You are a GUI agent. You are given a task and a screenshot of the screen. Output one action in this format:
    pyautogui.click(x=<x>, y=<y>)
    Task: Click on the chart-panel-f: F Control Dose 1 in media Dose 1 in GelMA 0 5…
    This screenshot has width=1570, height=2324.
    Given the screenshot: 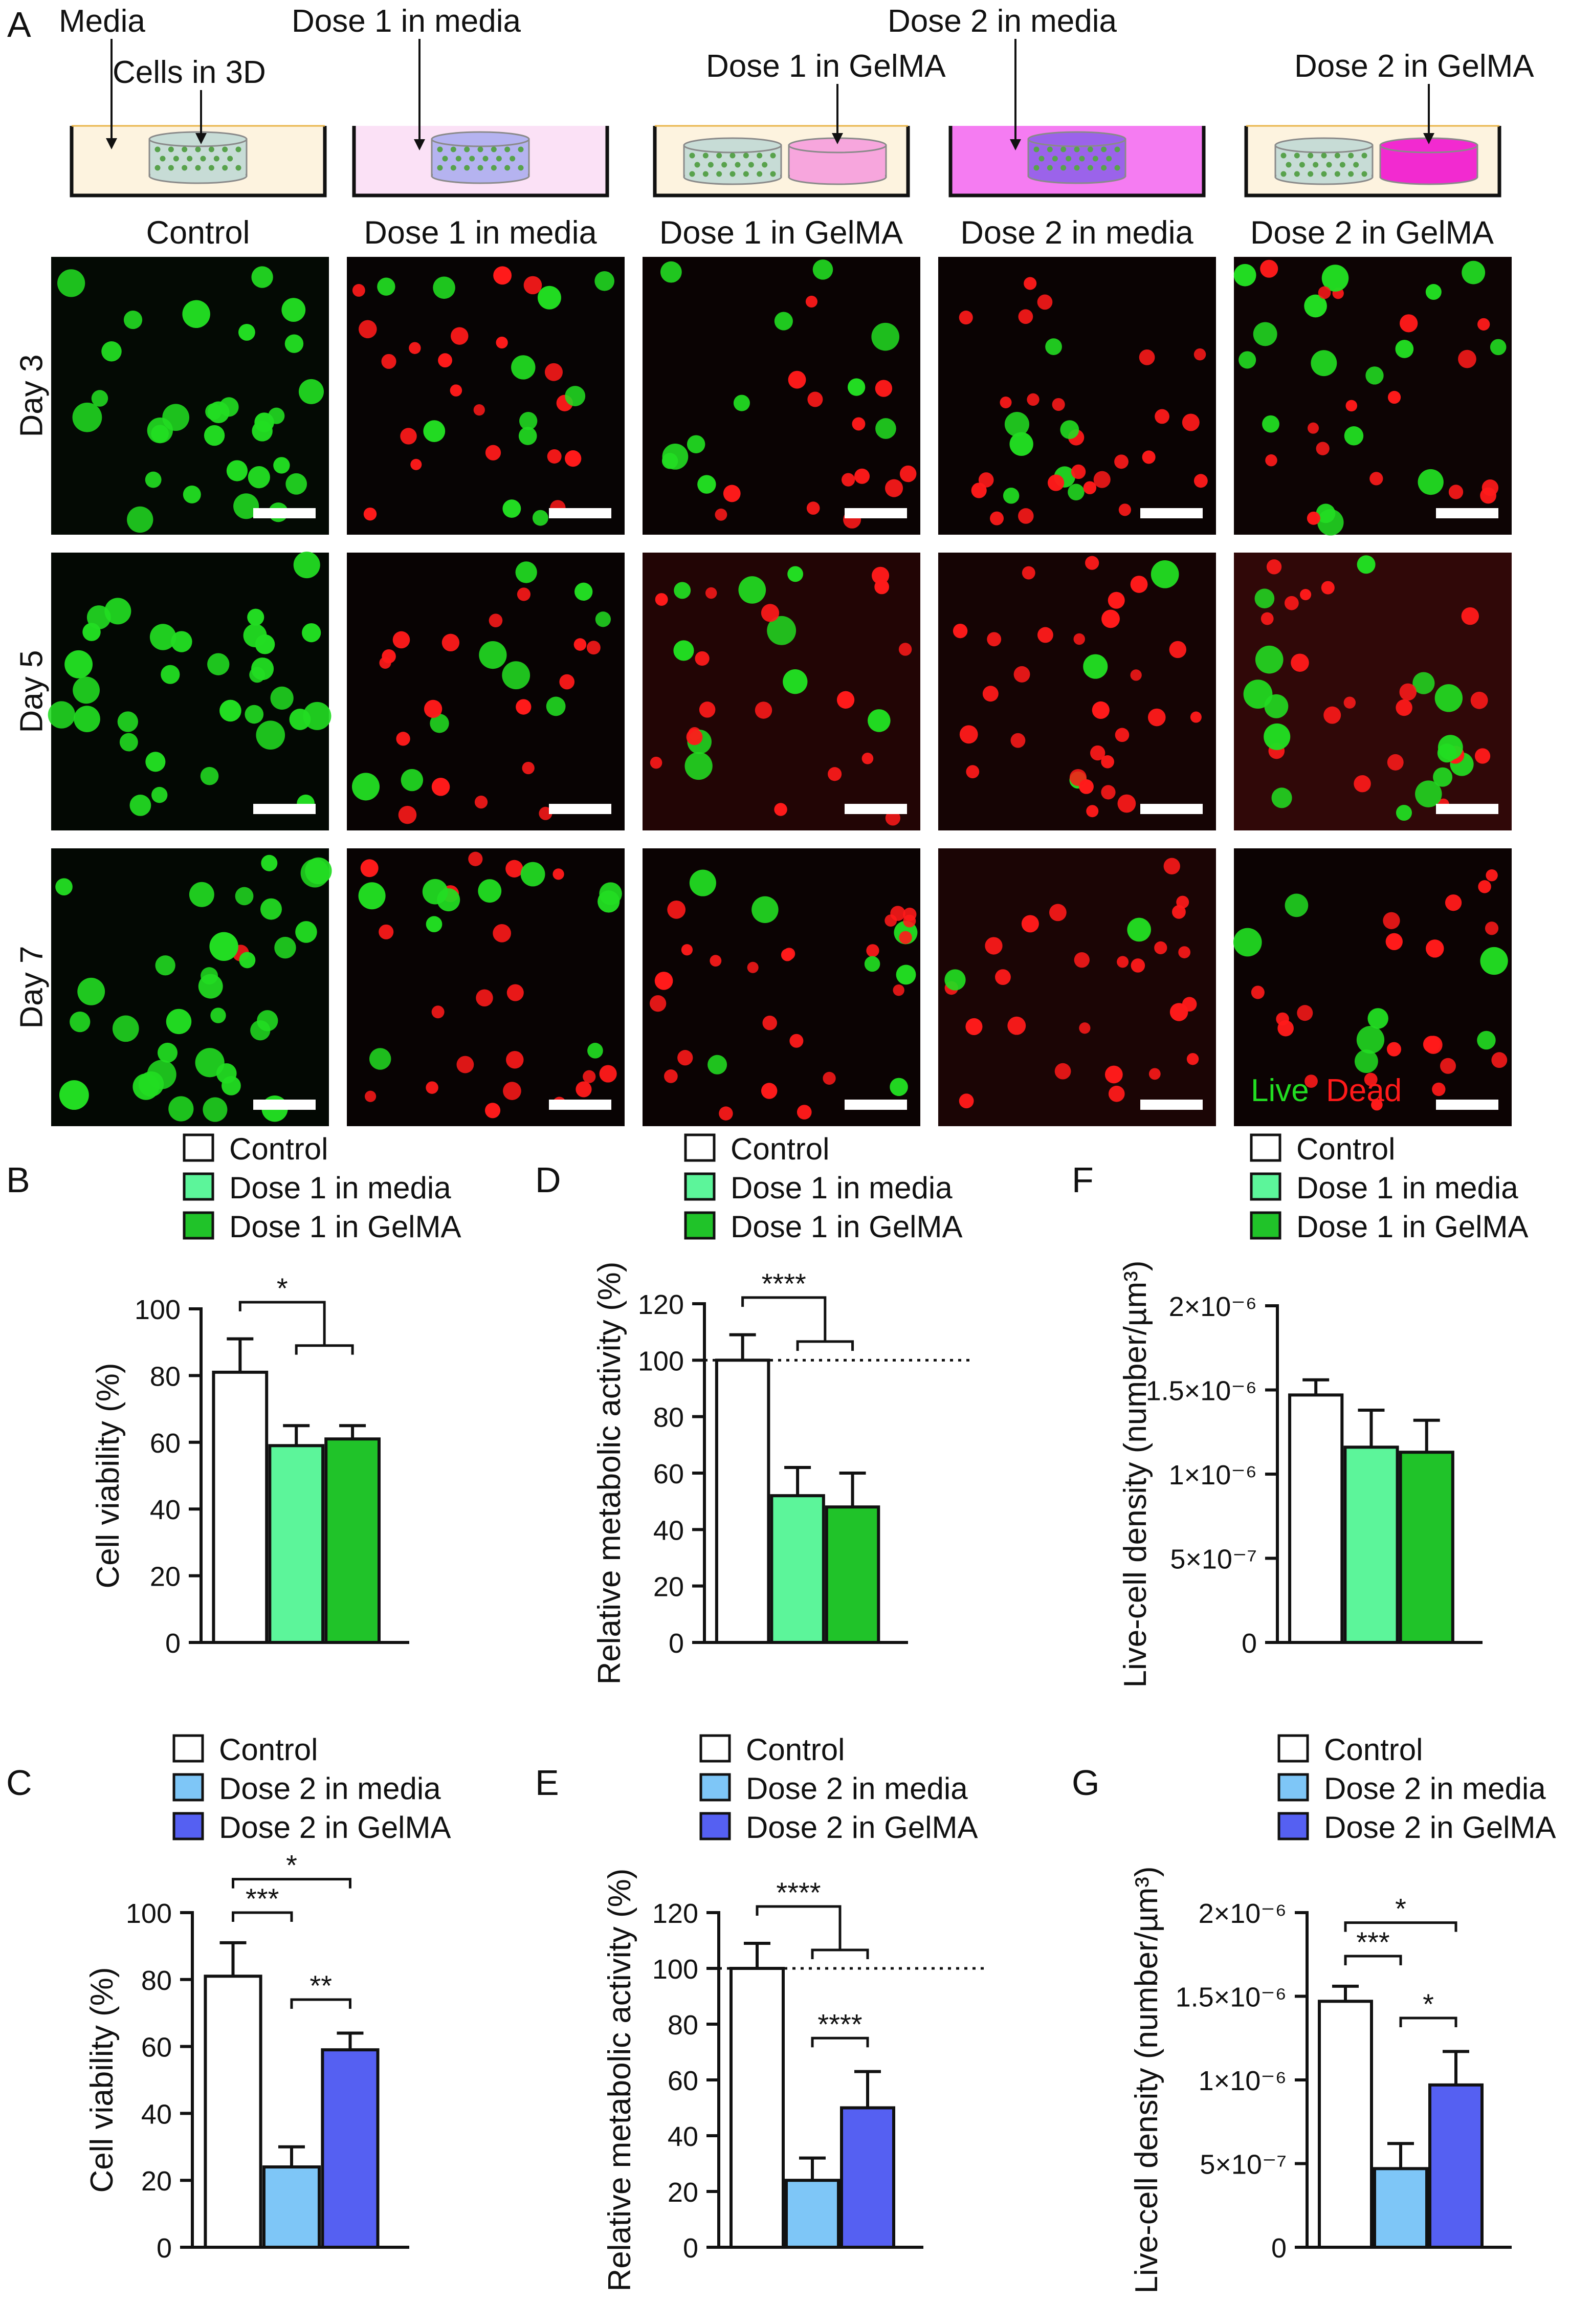 What is the action you would take?
    pyautogui.click(x=1300, y=1410)
    